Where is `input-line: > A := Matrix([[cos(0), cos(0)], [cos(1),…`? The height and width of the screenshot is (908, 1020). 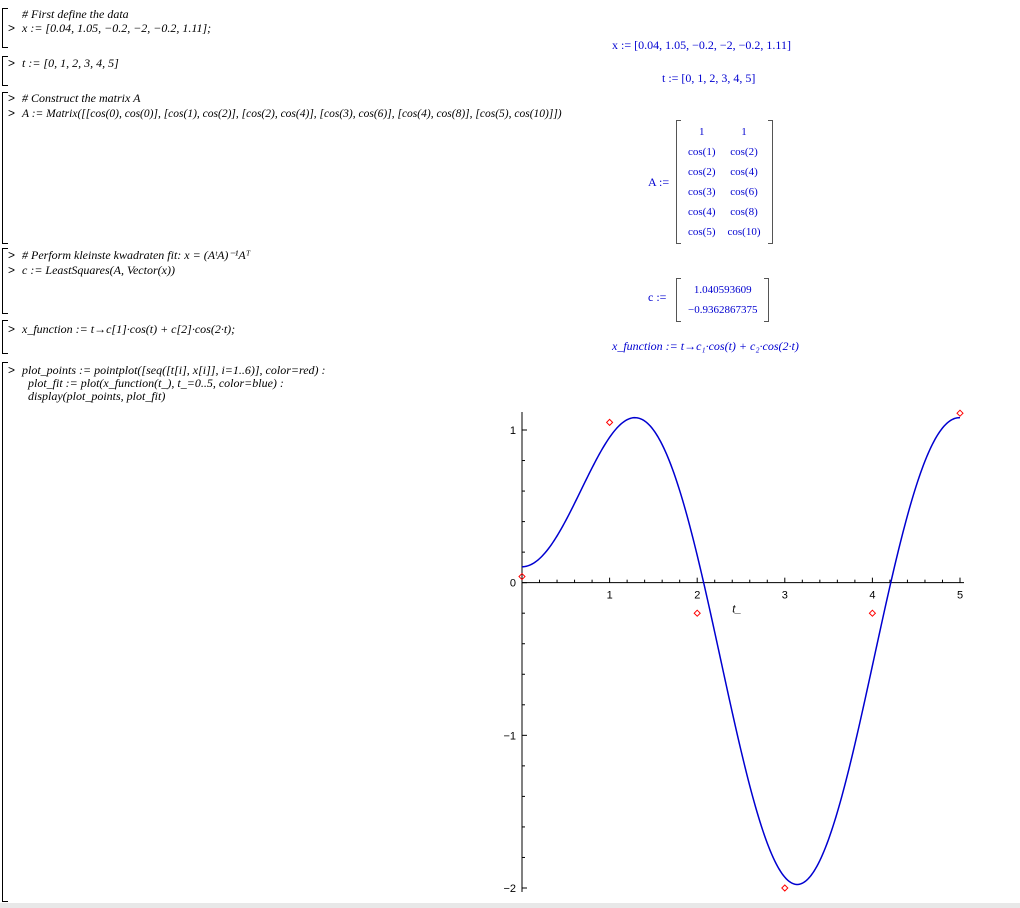 input-line: > A := Matrix([[cos(0), cos(0)], [cos(1),… is located at coordinates (285, 114).